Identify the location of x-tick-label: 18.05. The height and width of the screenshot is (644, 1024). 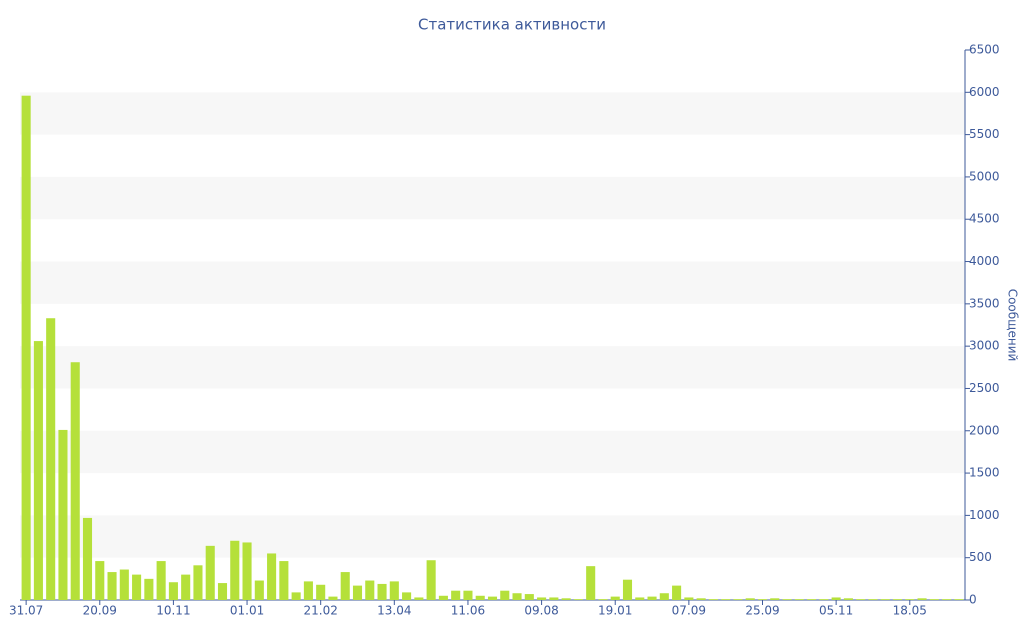
(910, 611).